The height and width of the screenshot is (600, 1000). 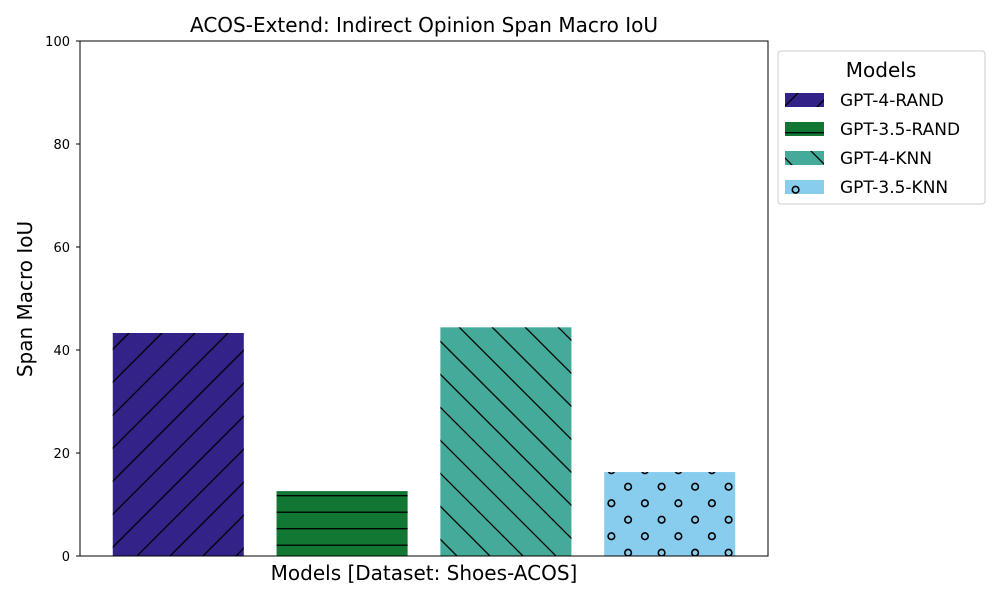 I want to click on y-tick-label: 40, so click(x=61, y=351).